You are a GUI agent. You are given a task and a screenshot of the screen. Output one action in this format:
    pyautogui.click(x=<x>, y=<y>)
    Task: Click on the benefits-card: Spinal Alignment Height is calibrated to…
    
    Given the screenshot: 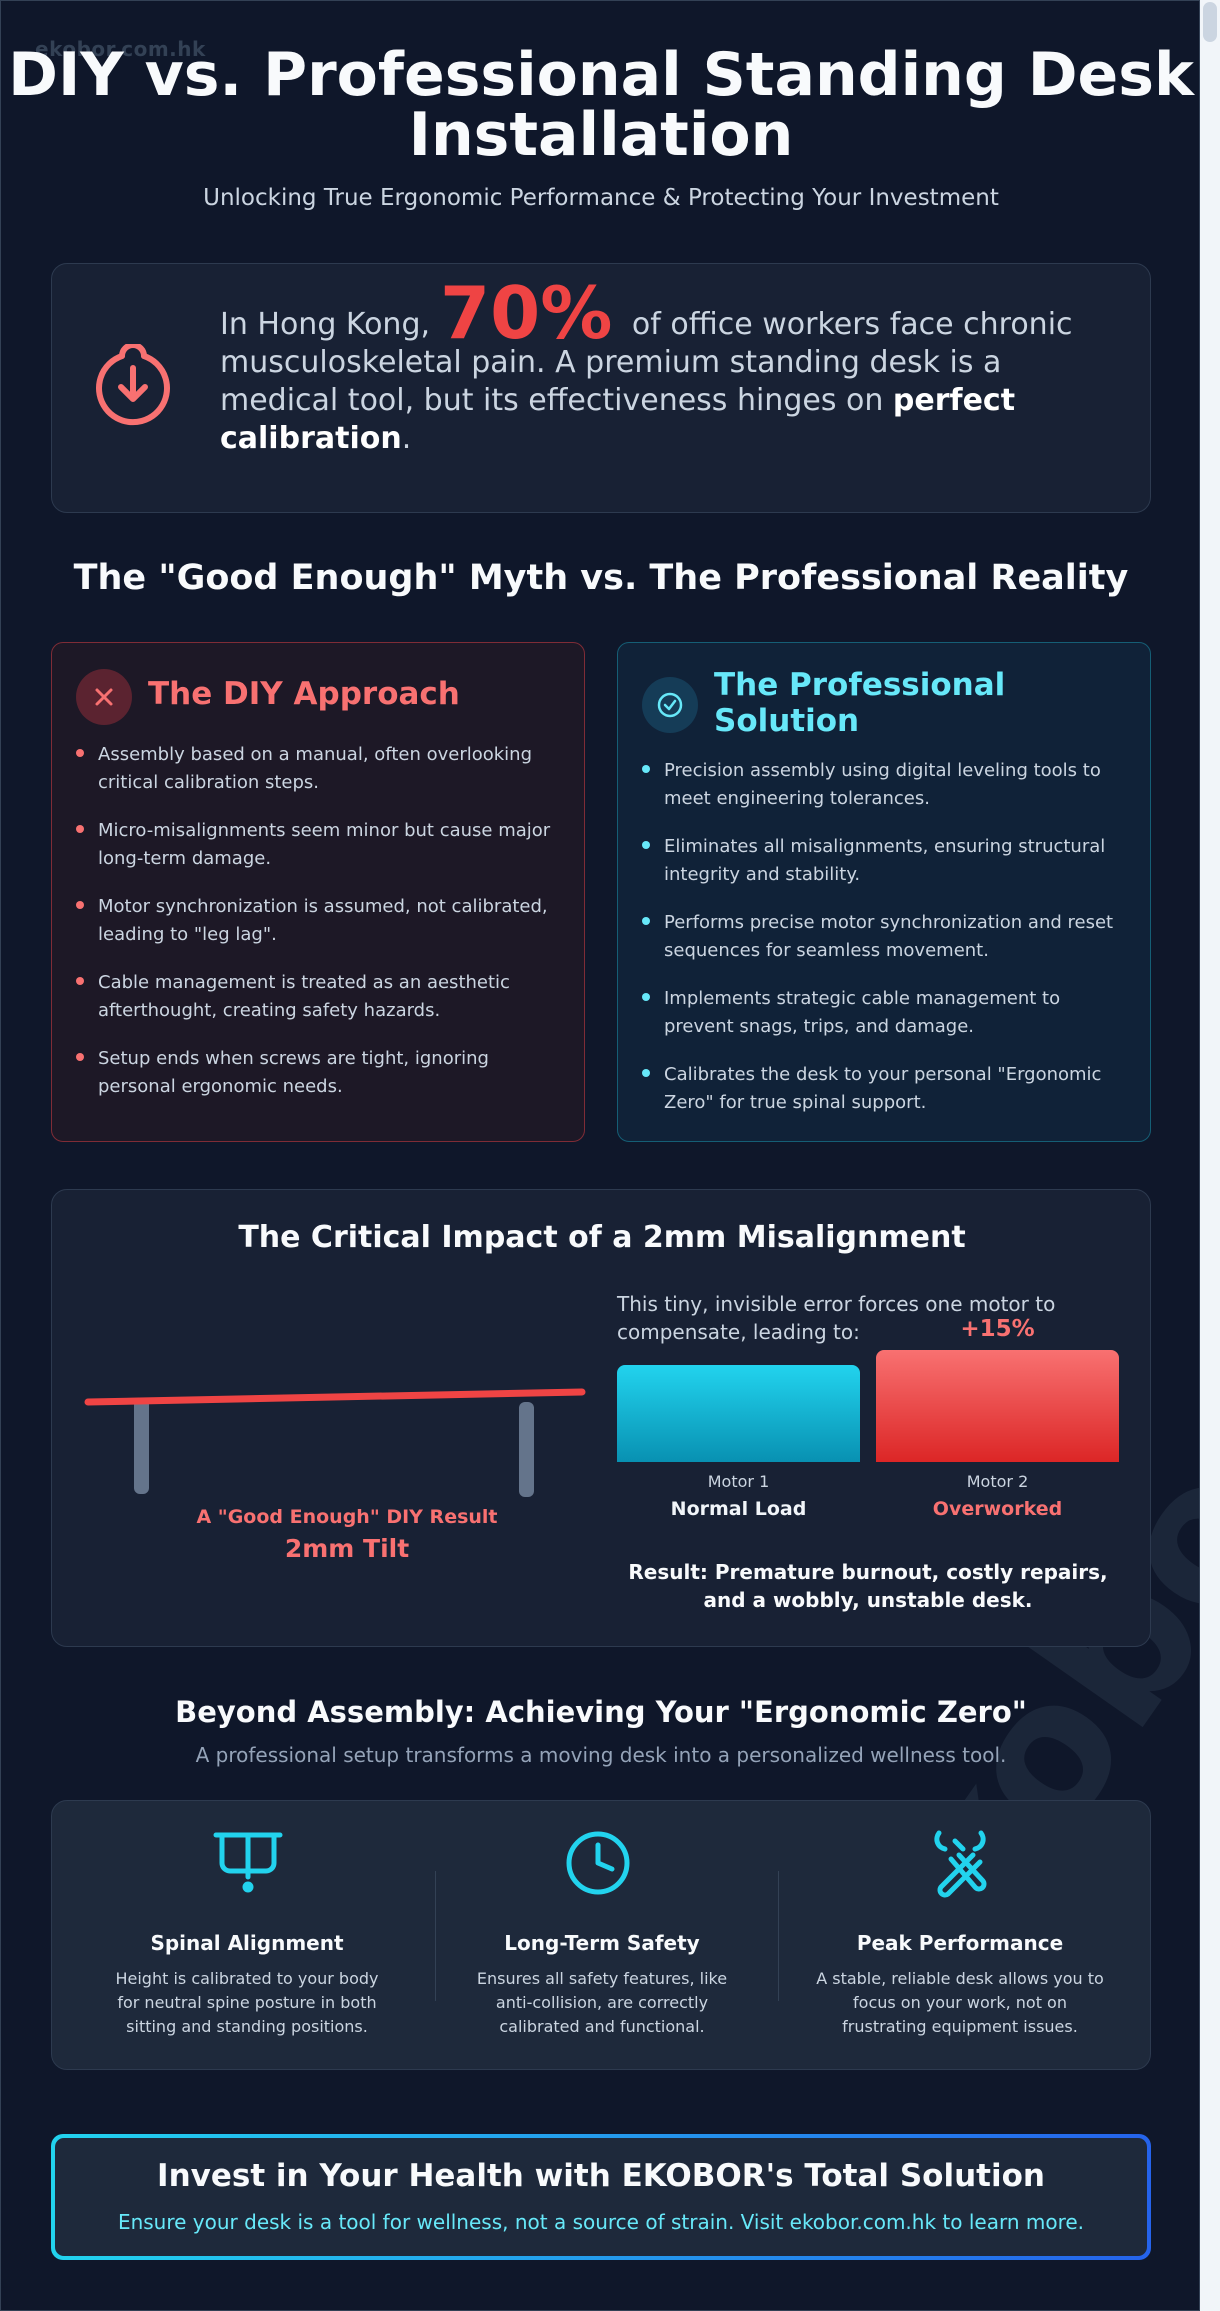 What is the action you would take?
    pyautogui.click(x=601, y=1935)
    